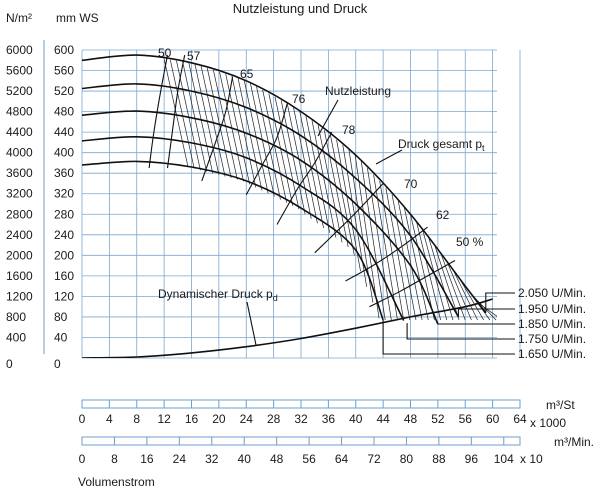 The image size is (600, 492). What do you see at coordinates (19, 71) in the screenshot?
I see `y-tick-label-nm2: 5600` at bounding box center [19, 71].